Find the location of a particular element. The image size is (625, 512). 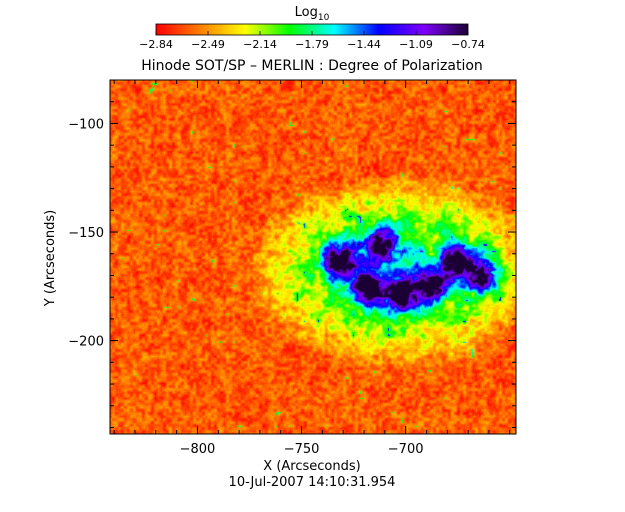

x-tick-label: −800 is located at coordinates (198, 449).